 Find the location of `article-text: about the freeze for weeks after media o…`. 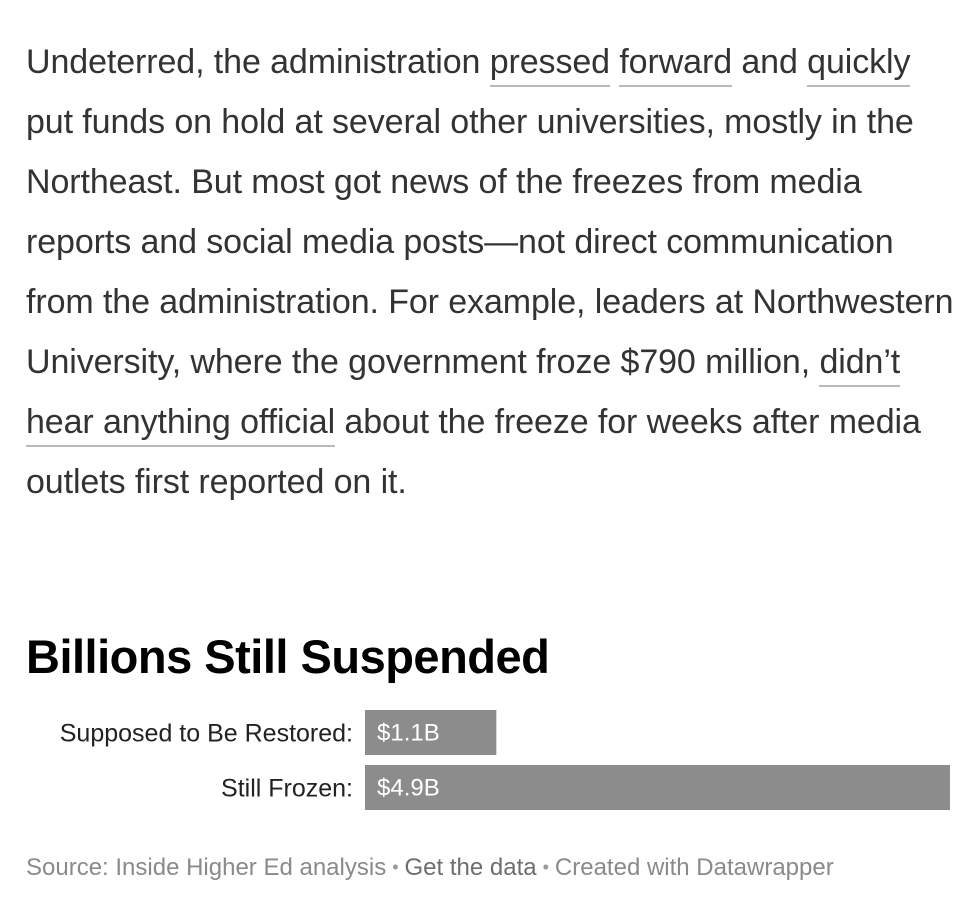

article-text: about the freeze for weeks after media o… is located at coordinates (473, 452).